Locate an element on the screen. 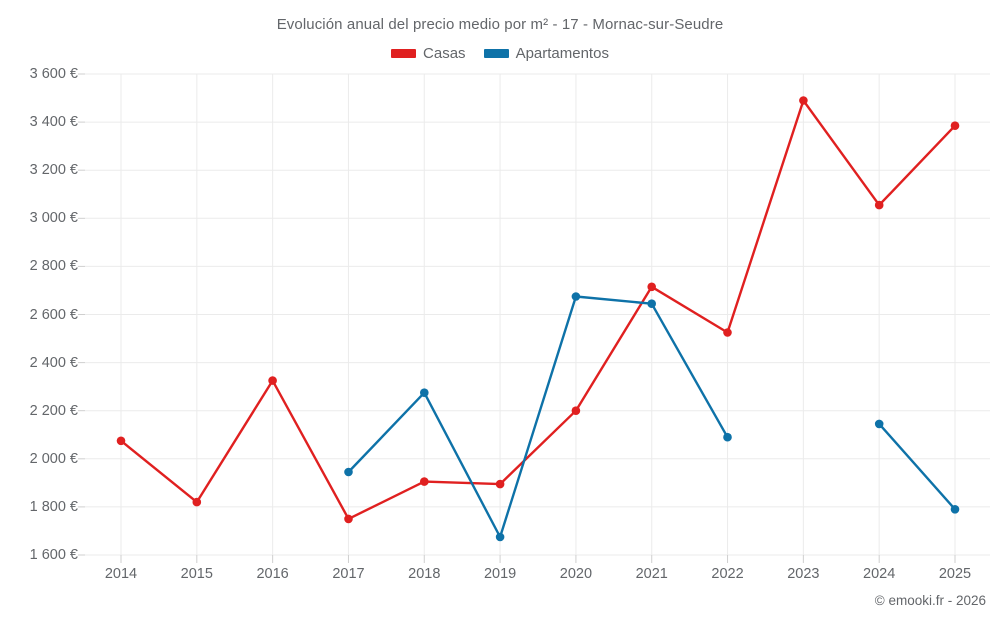 The width and height of the screenshot is (1000, 625). data-point-casas-2023 is located at coordinates (803, 100).